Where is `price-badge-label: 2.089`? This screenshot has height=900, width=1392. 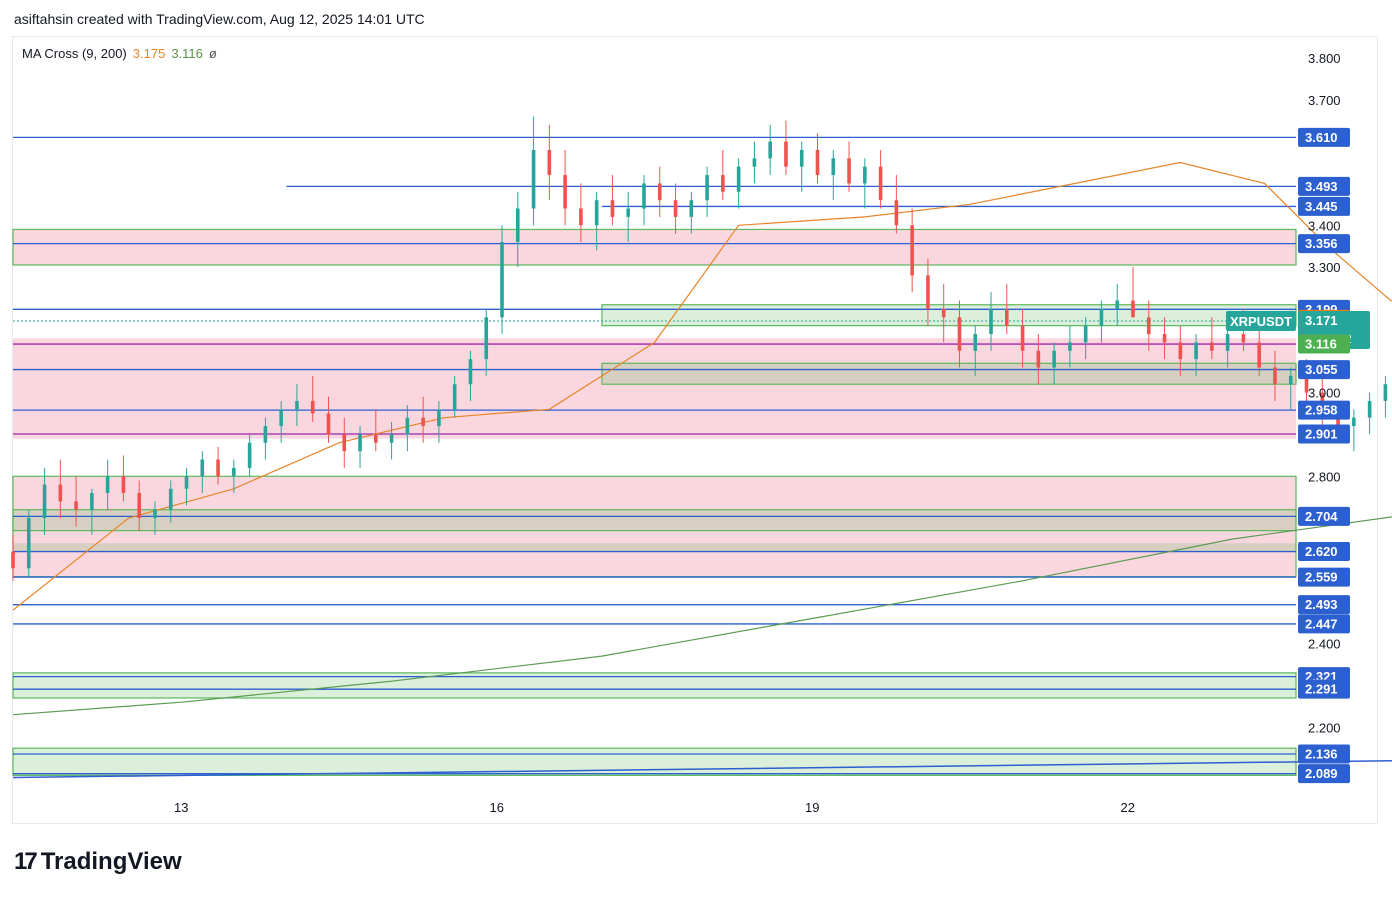 price-badge-label: 2.089 is located at coordinates (1321, 773).